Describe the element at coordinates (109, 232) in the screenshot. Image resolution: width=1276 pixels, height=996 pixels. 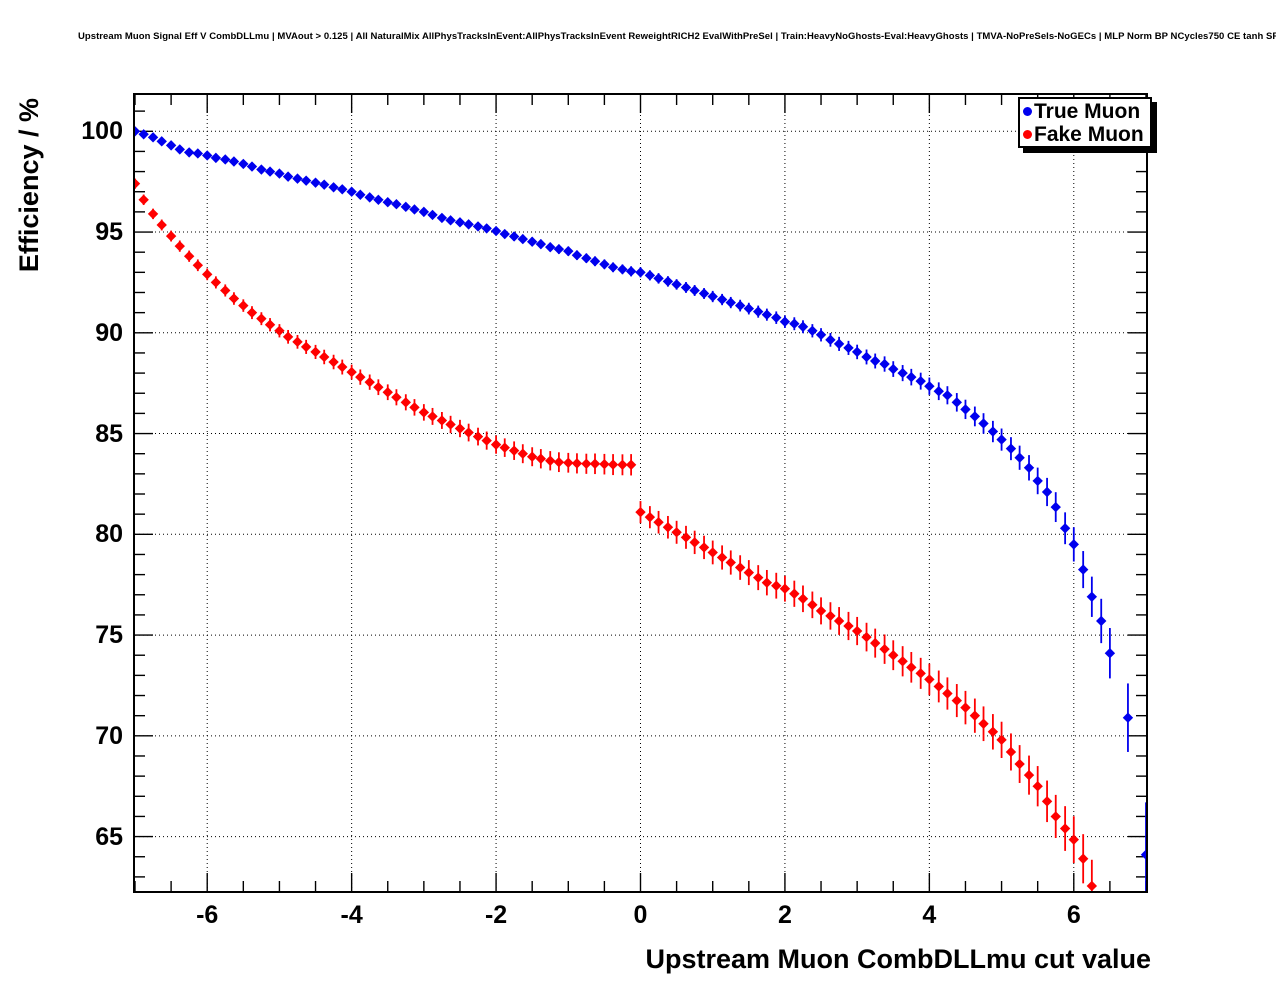
I see `y-tick-label: 95` at that location.